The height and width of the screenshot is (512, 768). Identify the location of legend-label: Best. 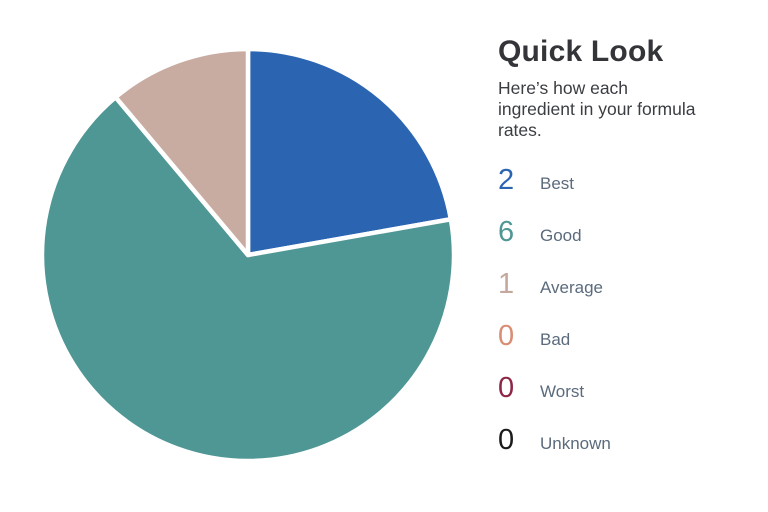
(557, 183).